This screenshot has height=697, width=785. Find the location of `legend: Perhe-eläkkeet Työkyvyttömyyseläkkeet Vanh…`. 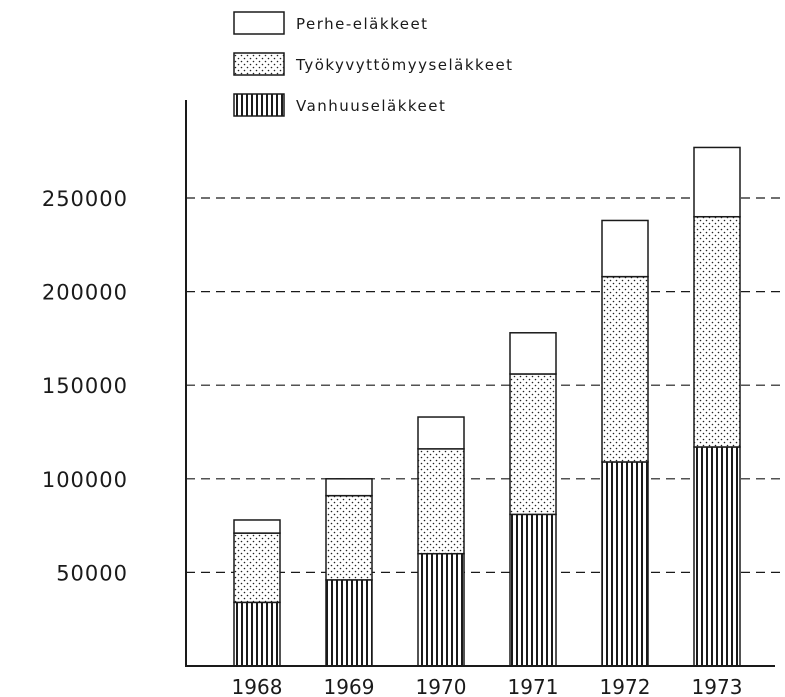

legend: Perhe-eläkkeet Työkyvyttömyyseläkkeet Vanh… is located at coordinates (373, 64).